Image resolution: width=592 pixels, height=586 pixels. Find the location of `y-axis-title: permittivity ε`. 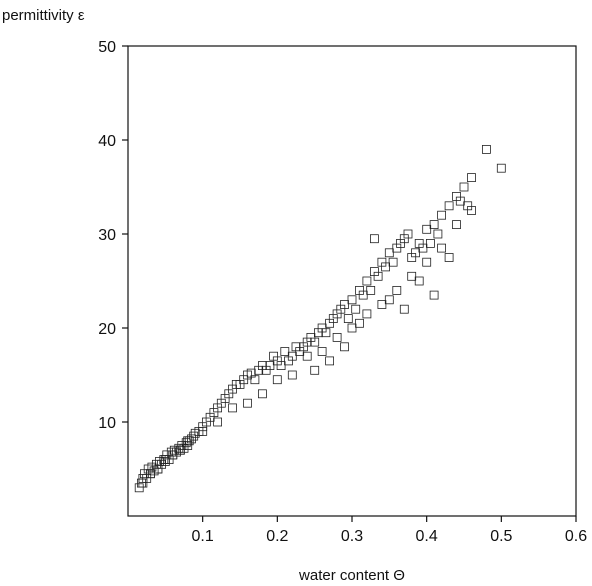

y-axis-title: permittivity ε is located at coordinates (43, 15).